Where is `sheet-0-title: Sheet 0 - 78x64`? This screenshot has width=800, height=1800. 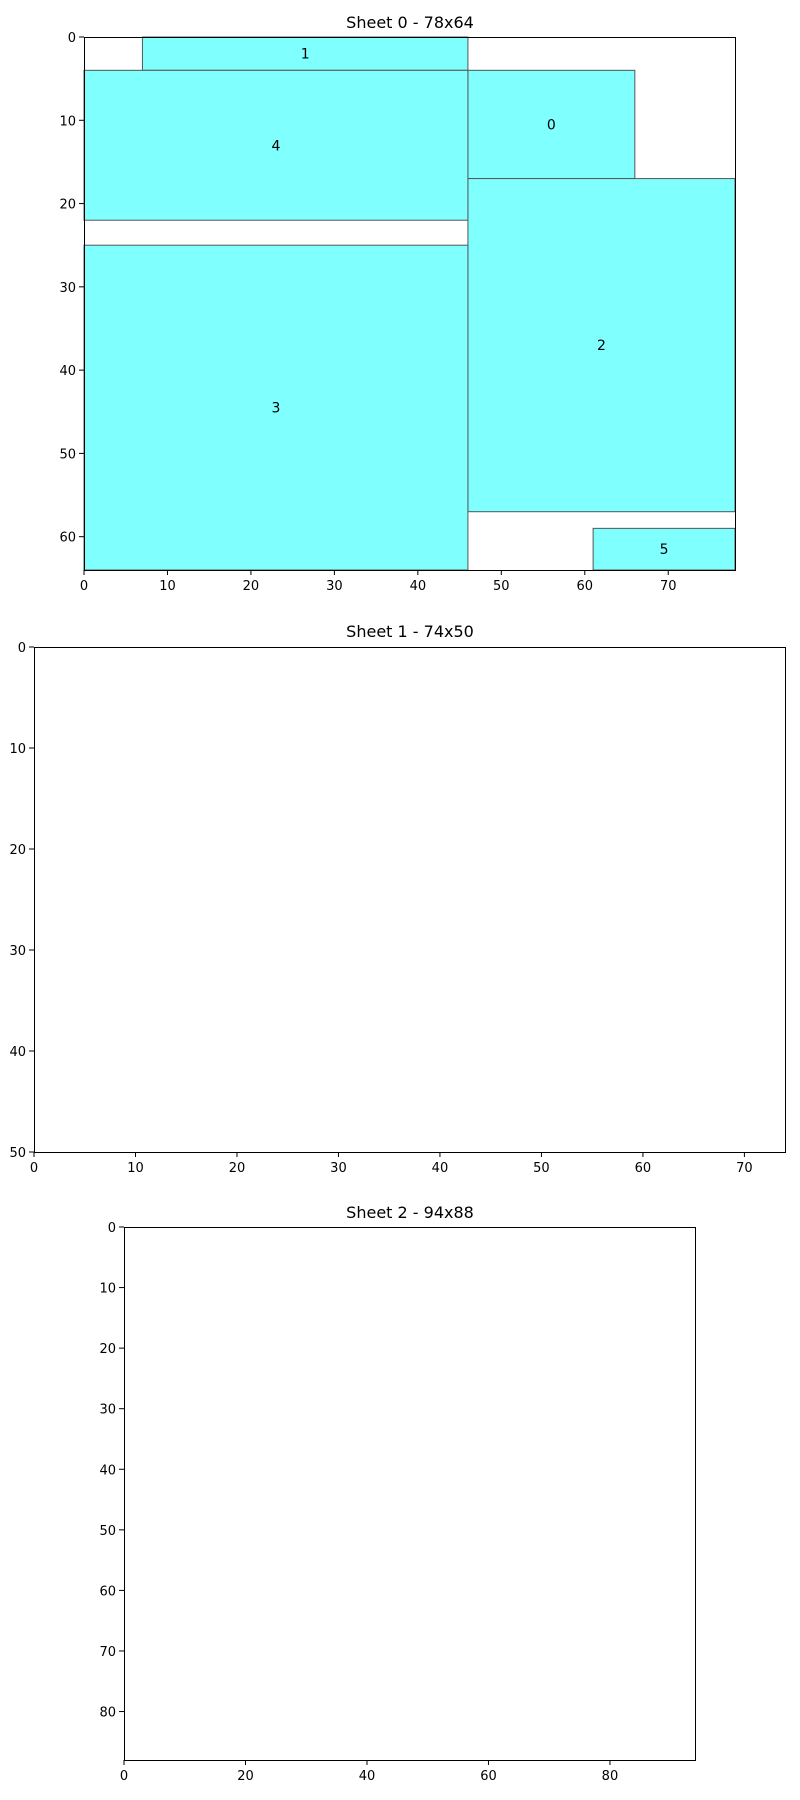 sheet-0-title: Sheet 0 - 78x64 is located at coordinates (410, 22).